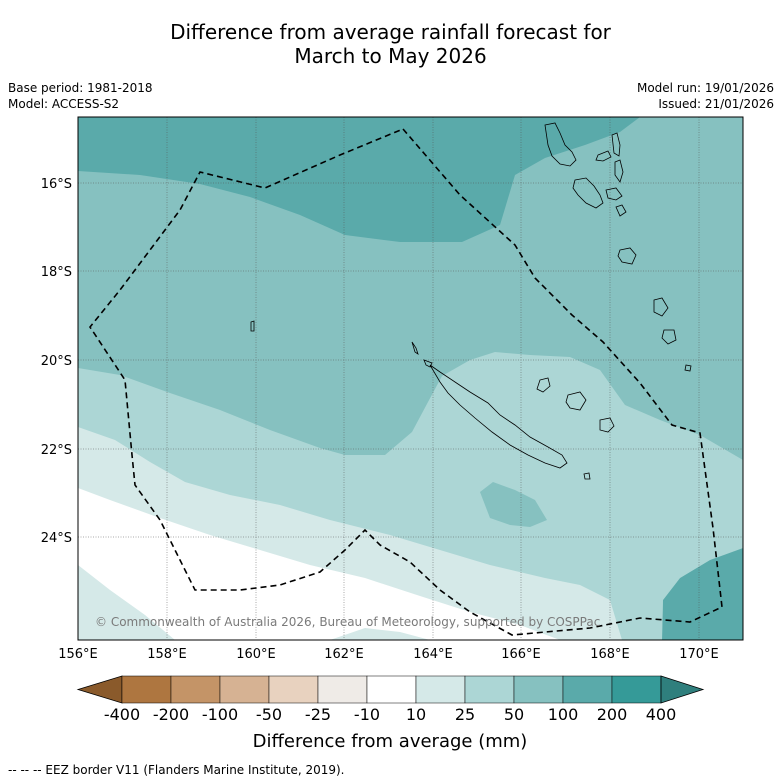 This screenshot has height=781, width=781. What do you see at coordinates (627, 256) in the screenshot?
I see `efate-island` at bounding box center [627, 256].